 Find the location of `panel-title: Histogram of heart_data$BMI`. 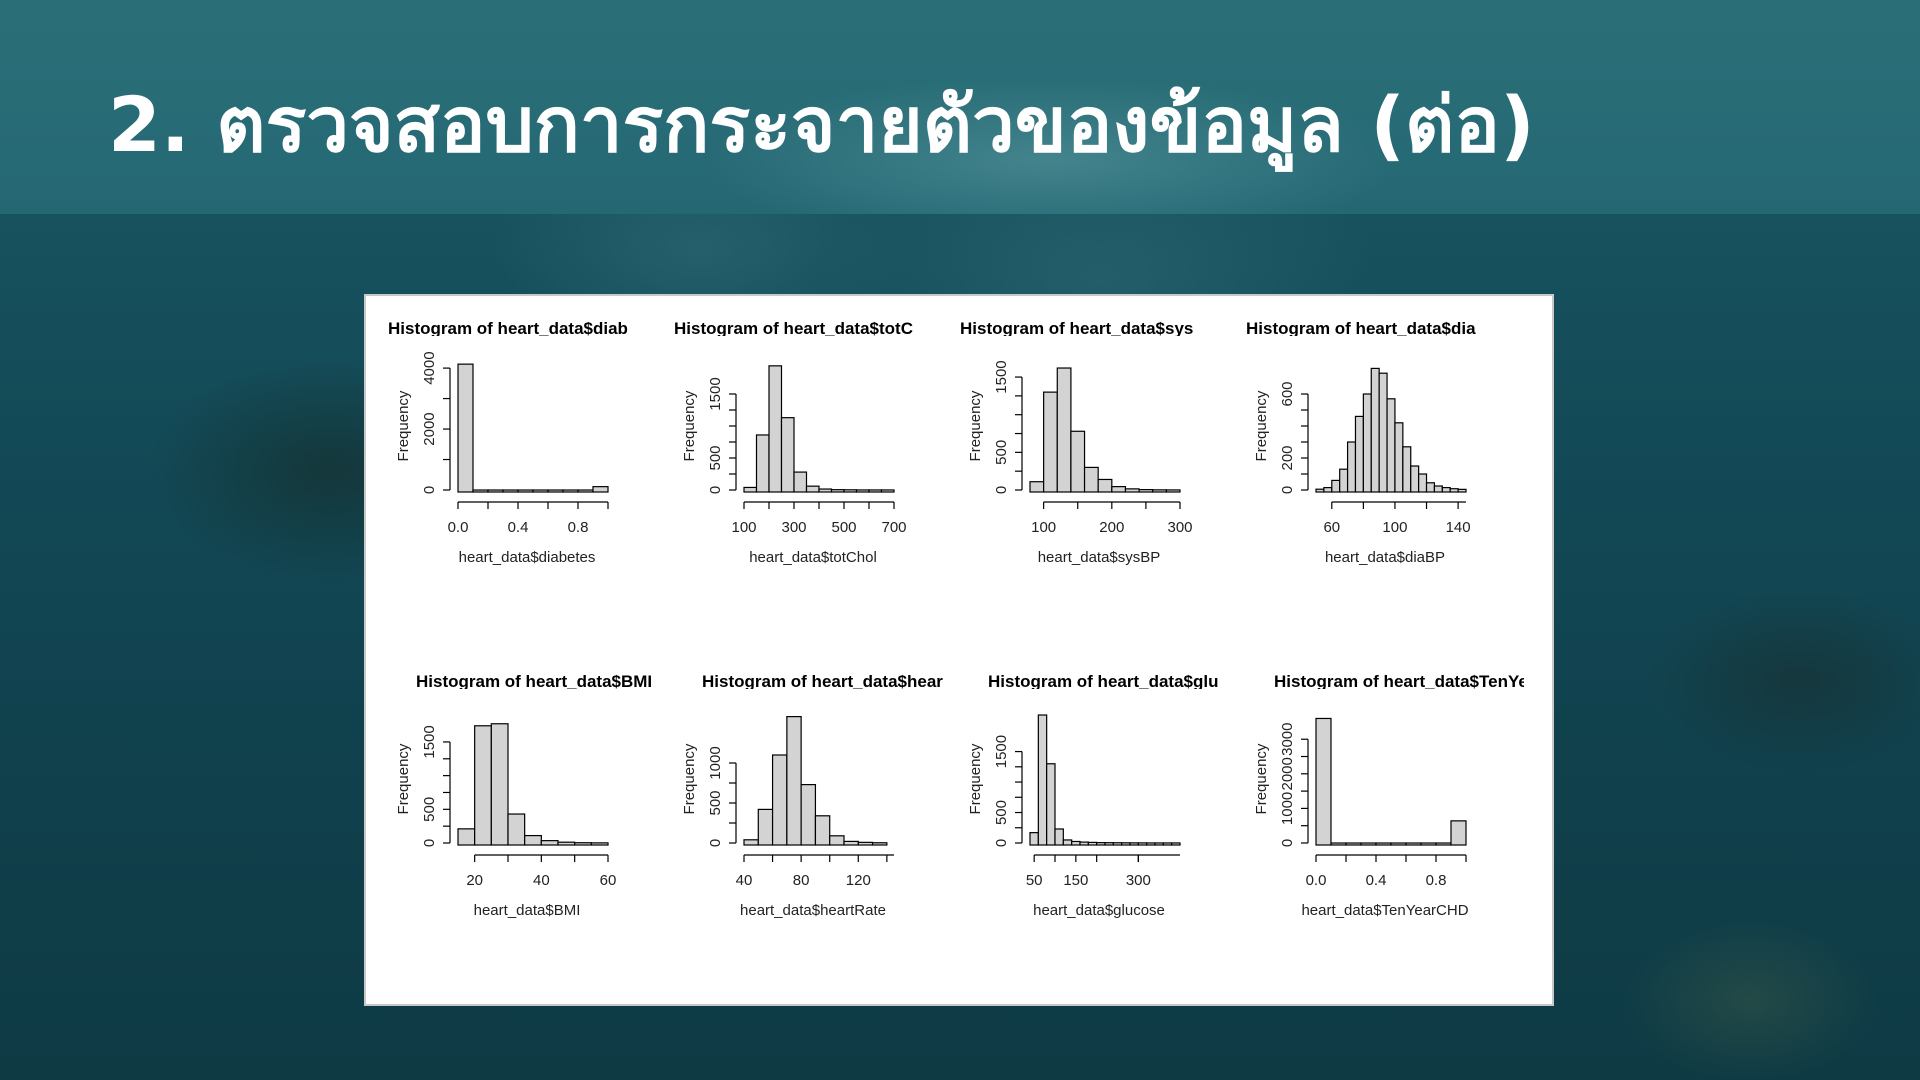

panel-title: Histogram of heart_data$BMI is located at coordinates (534, 681).